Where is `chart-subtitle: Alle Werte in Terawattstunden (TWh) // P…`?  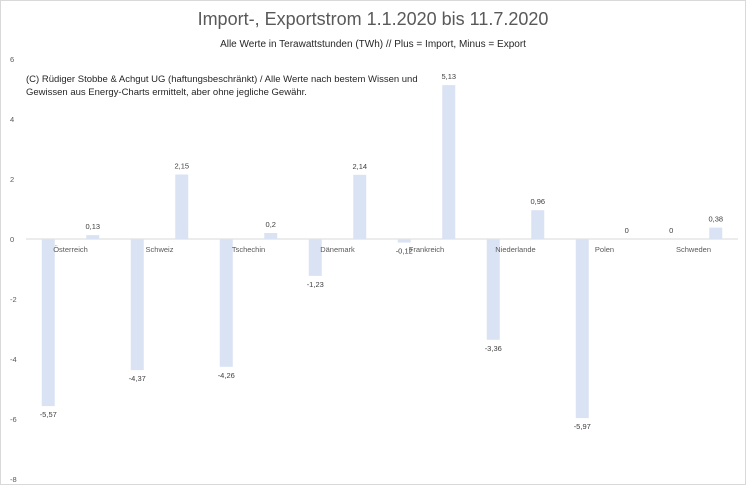 chart-subtitle: Alle Werte in Terawattstunden (TWh) // P… is located at coordinates (373, 44).